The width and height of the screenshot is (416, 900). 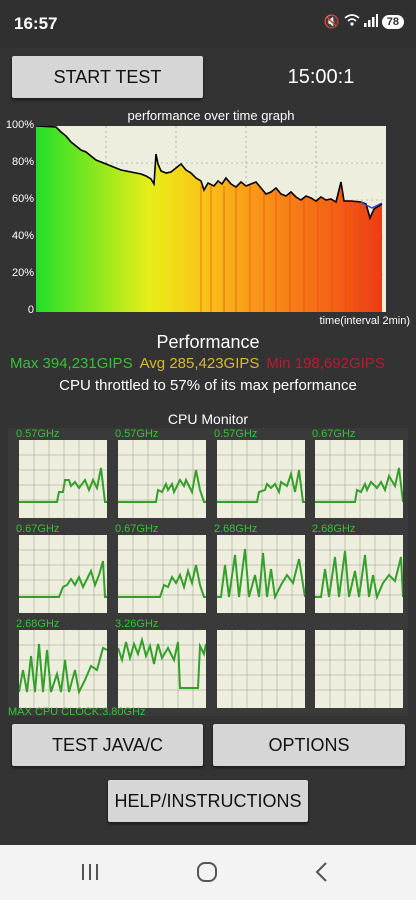 What do you see at coordinates (22, 273) in the screenshot?
I see `y-tick-20: 20%` at bounding box center [22, 273].